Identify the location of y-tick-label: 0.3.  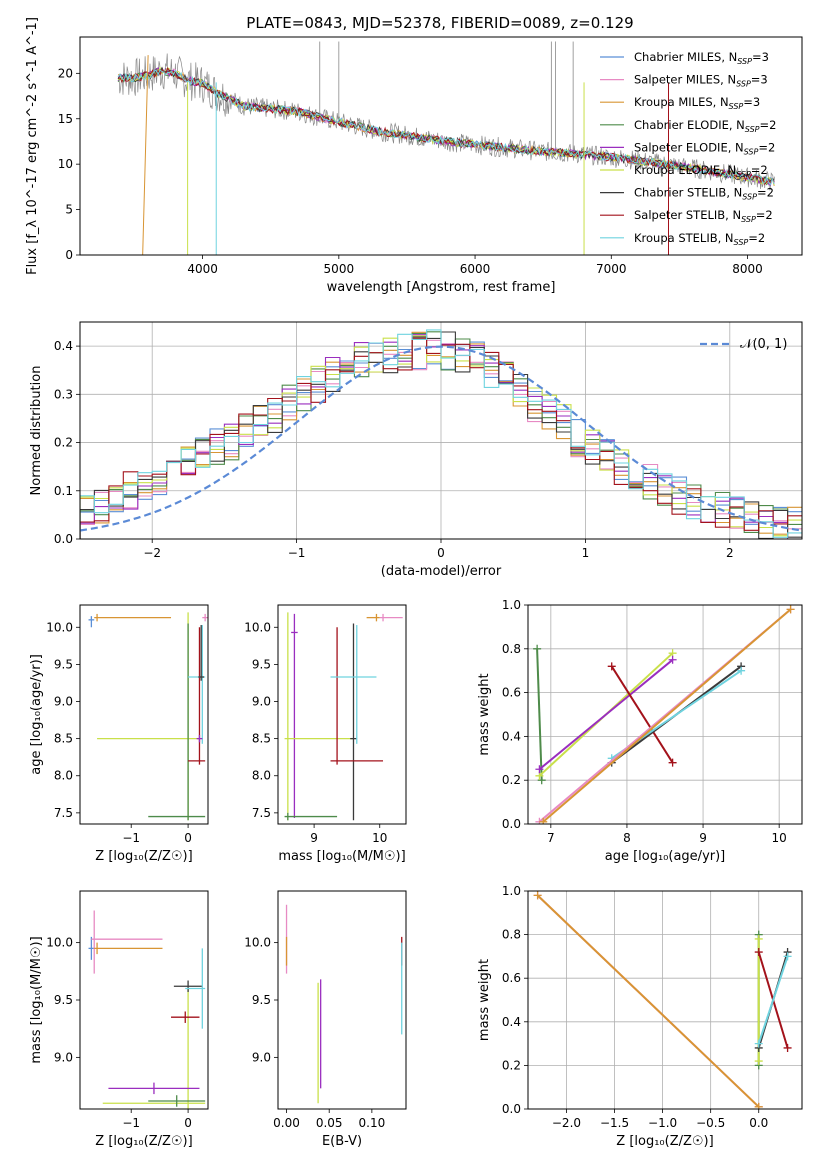
(63, 394).